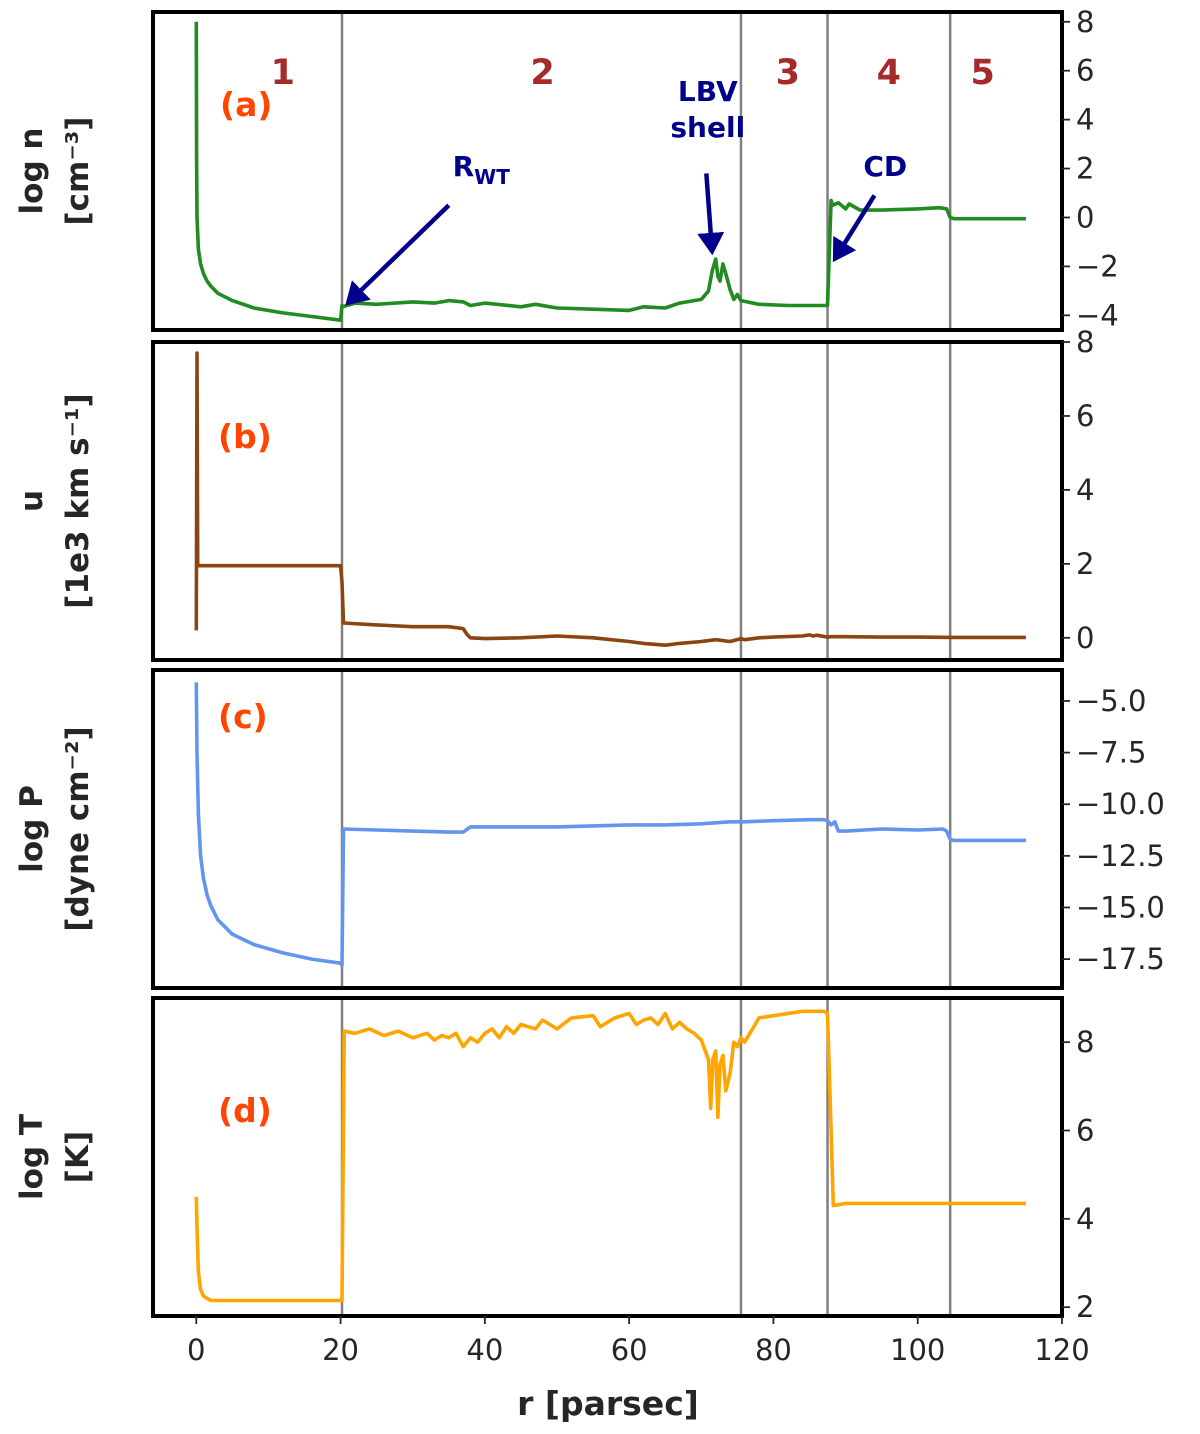  What do you see at coordinates (1111, 753) in the screenshot?
I see `y-tick-label: −7.5` at bounding box center [1111, 753].